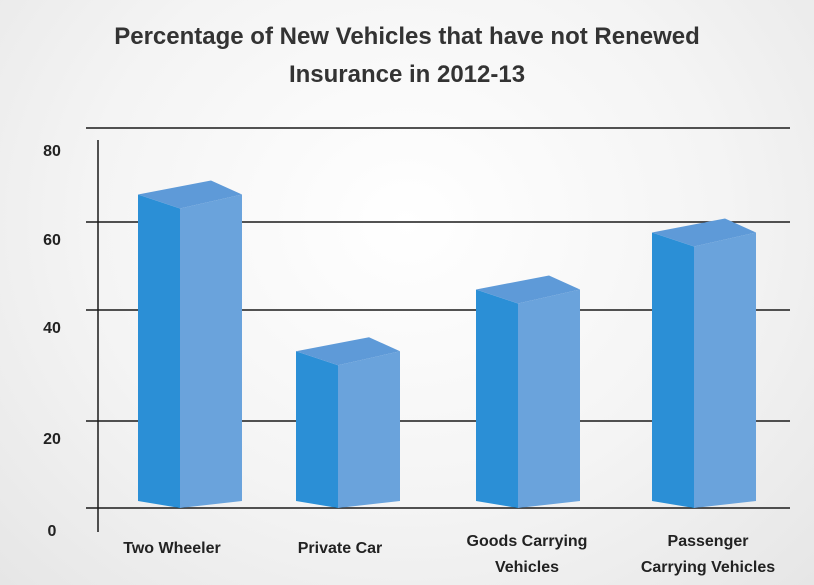 The image size is (814, 585). I want to click on bar-two-wheeler, so click(190, 344).